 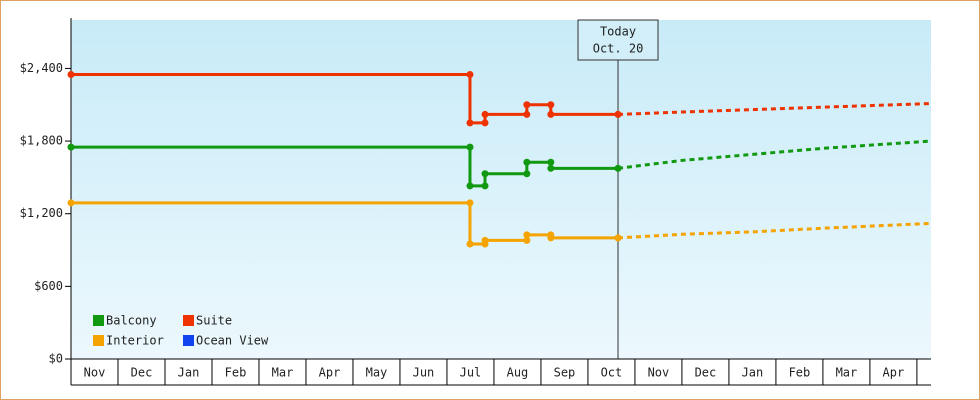 What do you see at coordinates (214, 321) in the screenshot?
I see `legend-label: Suite` at bounding box center [214, 321].